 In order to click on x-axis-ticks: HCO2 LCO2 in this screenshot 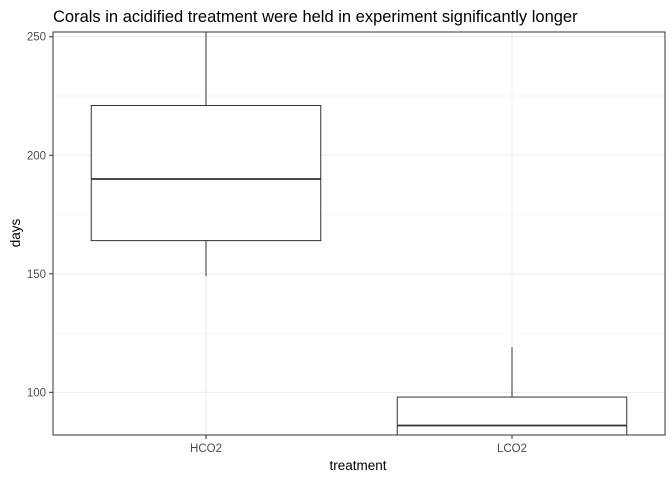, I will do `click(358, 445)`.